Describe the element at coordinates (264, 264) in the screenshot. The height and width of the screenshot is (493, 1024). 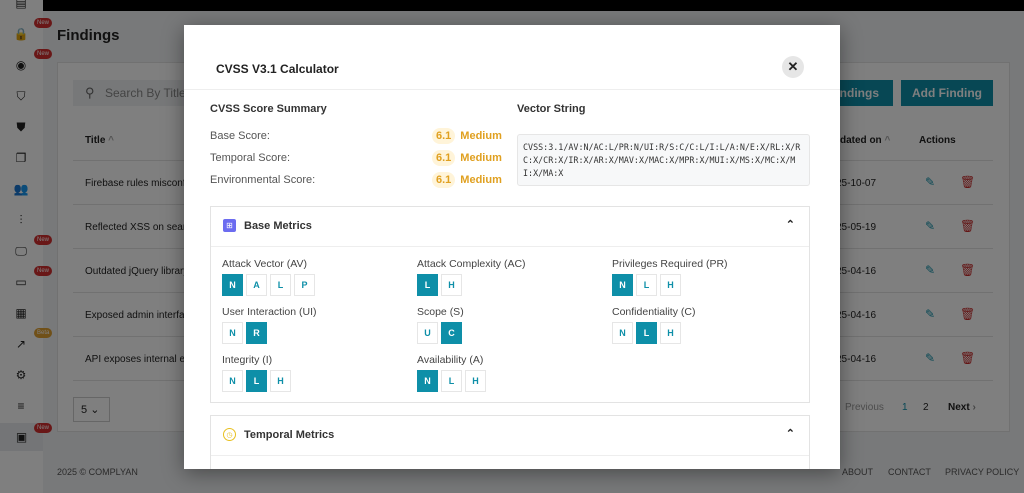
I see `metric-label: Attack Vector (AV)` at that location.